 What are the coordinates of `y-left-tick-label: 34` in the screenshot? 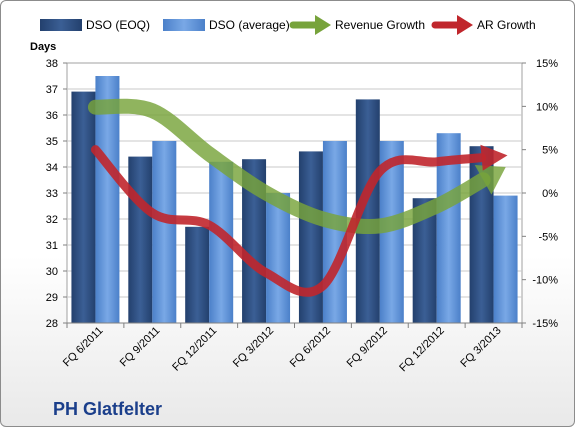 It's located at (52, 168).